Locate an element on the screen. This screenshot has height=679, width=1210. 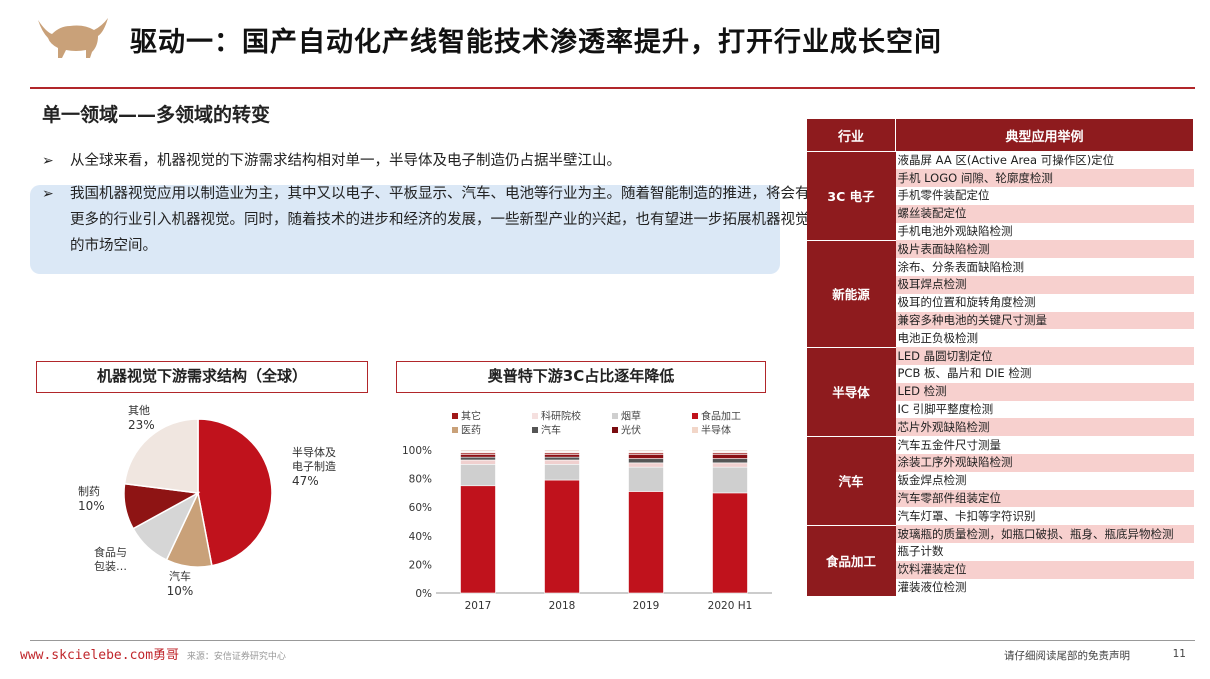
table-row: 汽车 汽车五金件尺寸测量 is located at coordinates (1000, 481).